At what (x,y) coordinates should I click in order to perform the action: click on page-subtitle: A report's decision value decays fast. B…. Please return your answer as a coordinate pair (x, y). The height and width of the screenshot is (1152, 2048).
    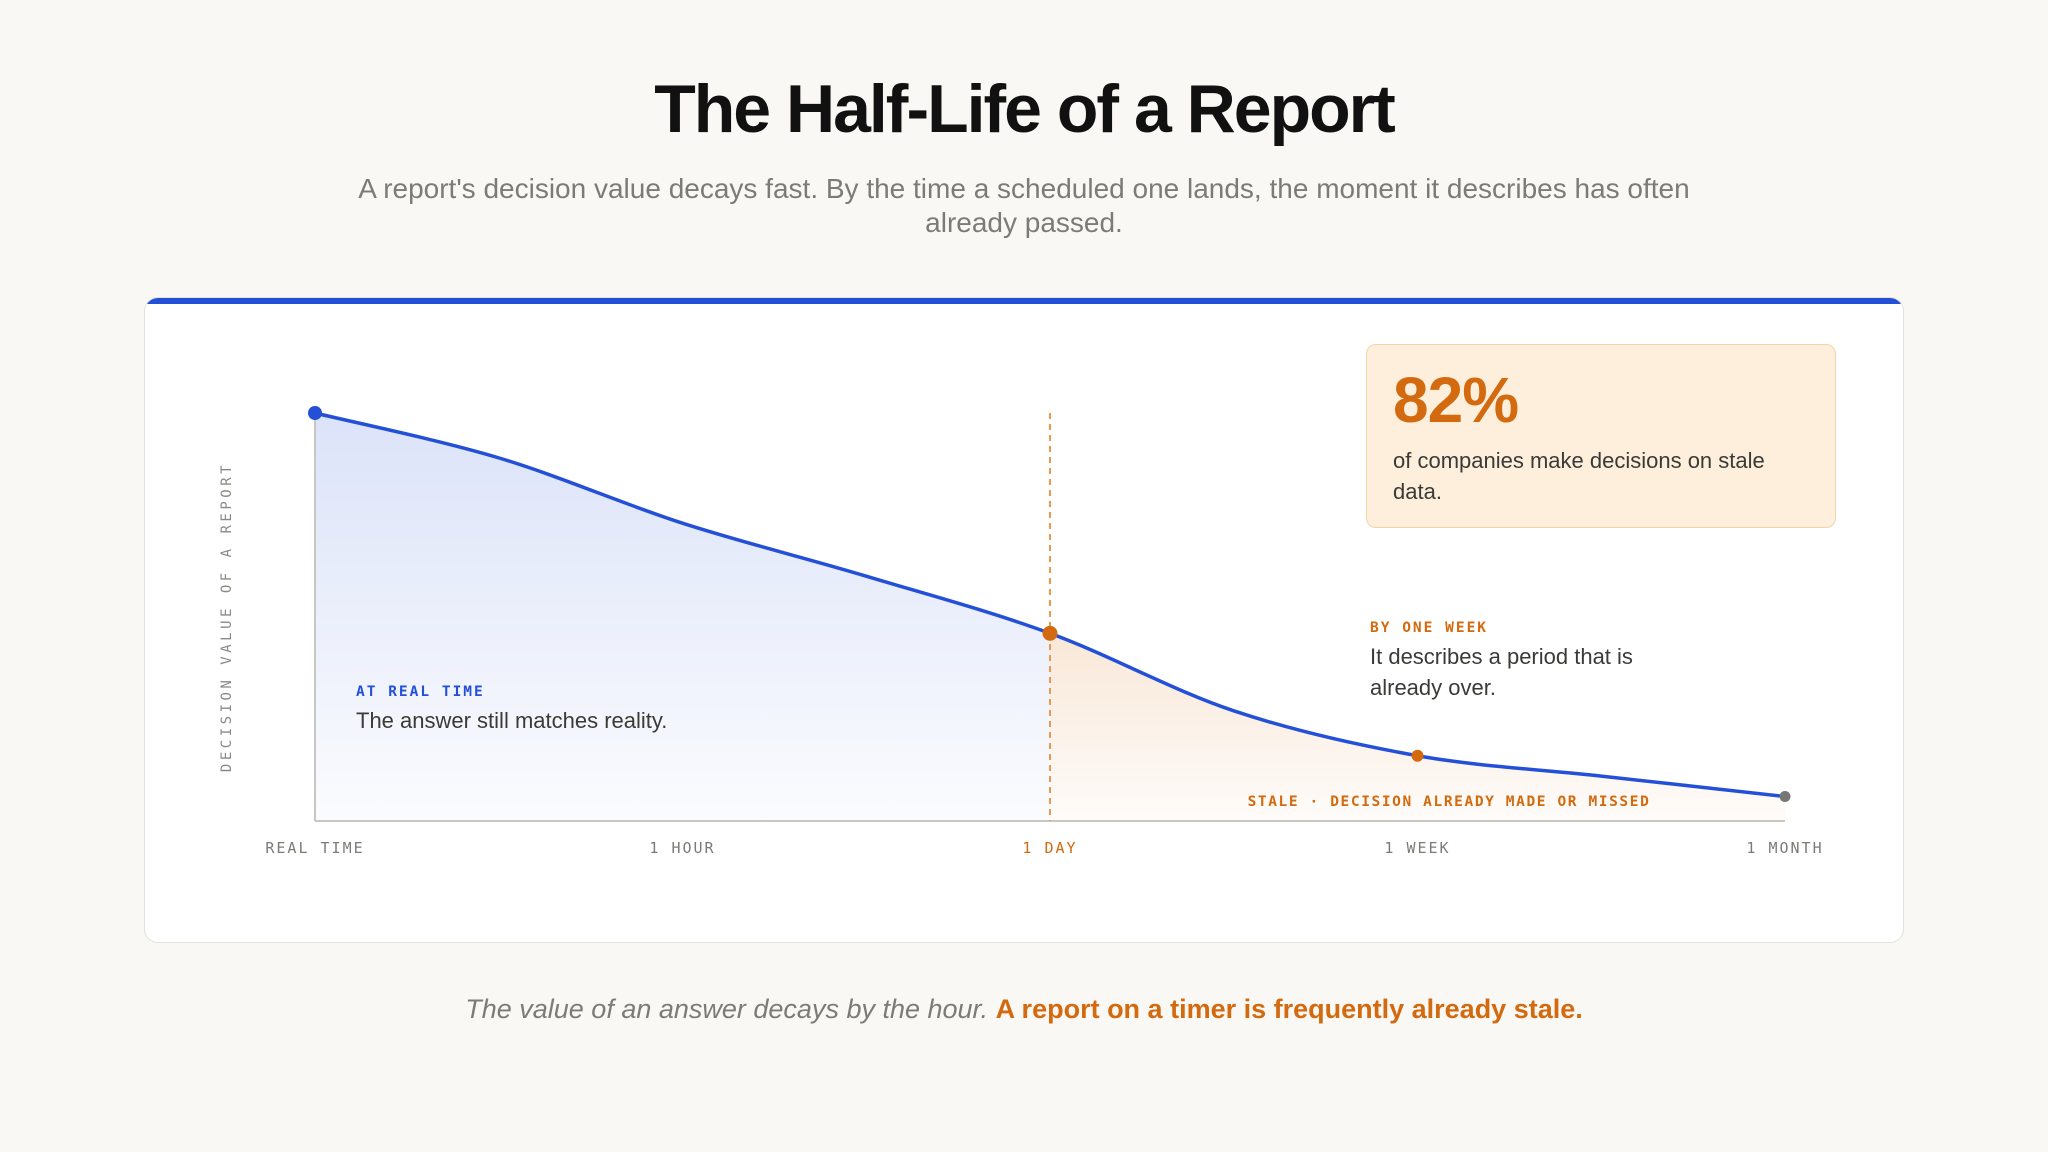
    Looking at the image, I should click on (1024, 205).